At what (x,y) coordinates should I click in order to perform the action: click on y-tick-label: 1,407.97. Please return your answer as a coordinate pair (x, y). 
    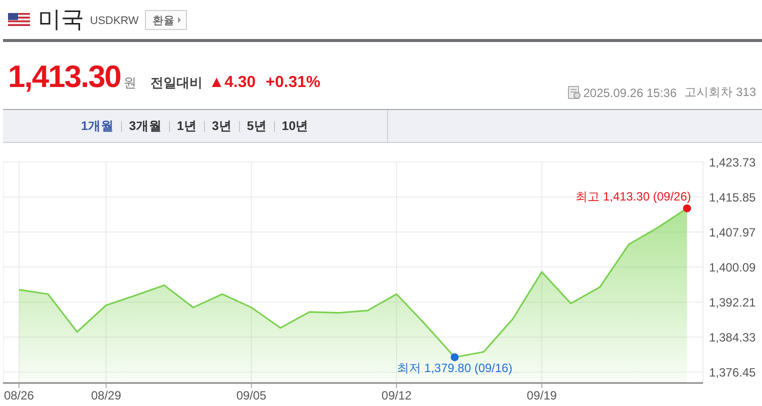
    Looking at the image, I should click on (732, 232).